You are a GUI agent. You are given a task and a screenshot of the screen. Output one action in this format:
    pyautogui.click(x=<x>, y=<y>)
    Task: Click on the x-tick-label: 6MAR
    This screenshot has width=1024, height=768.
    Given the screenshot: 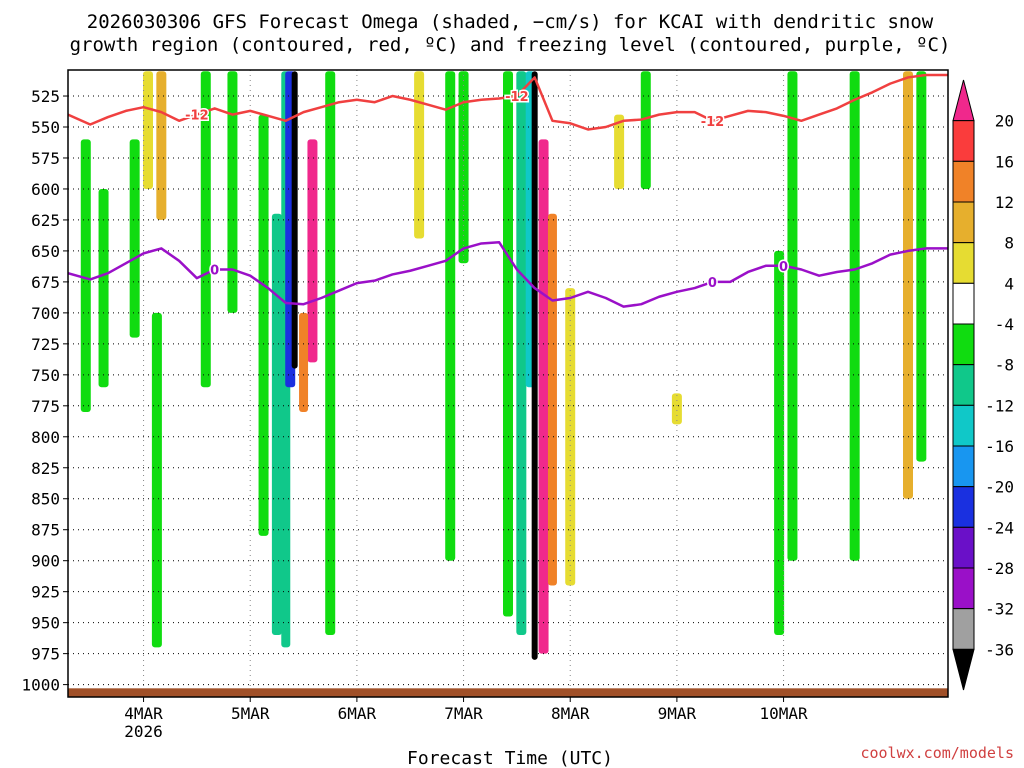 What is the action you would take?
    pyautogui.click(x=357, y=713)
    